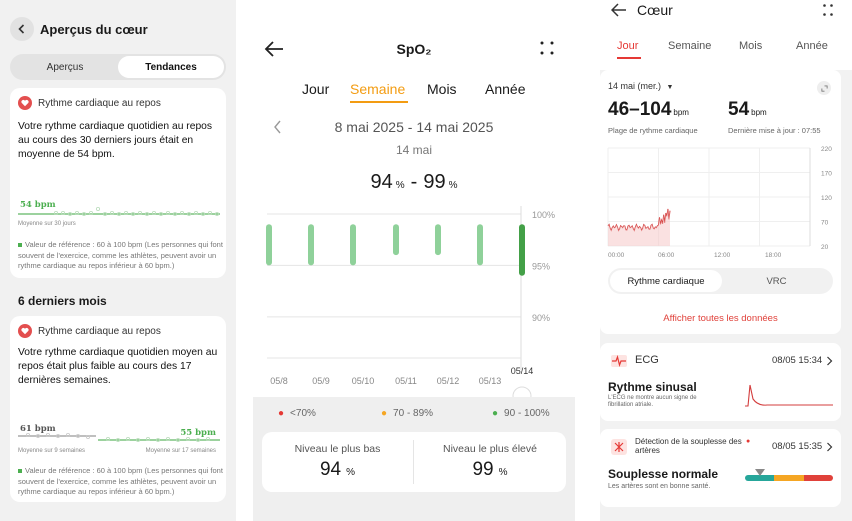 This screenshot has width=852, height=521. What do you see at coordinates (760, 472) in the screenshot?
I see `scale-marker-icon` at bounding box center [760, 472].